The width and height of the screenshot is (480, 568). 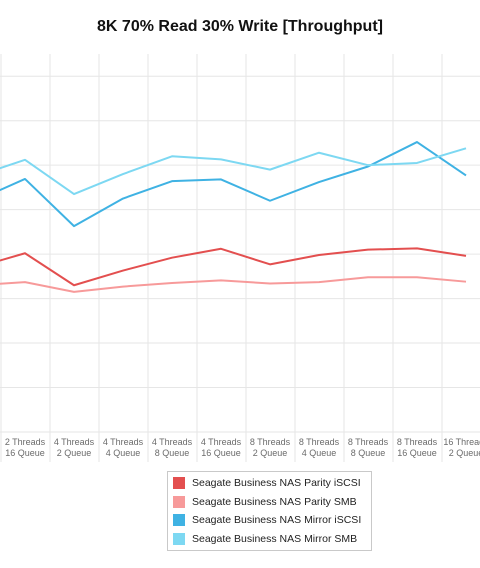 I want to click on legend-label: Seagate Business NAS Parity SMB, so click(x=274, y=501).